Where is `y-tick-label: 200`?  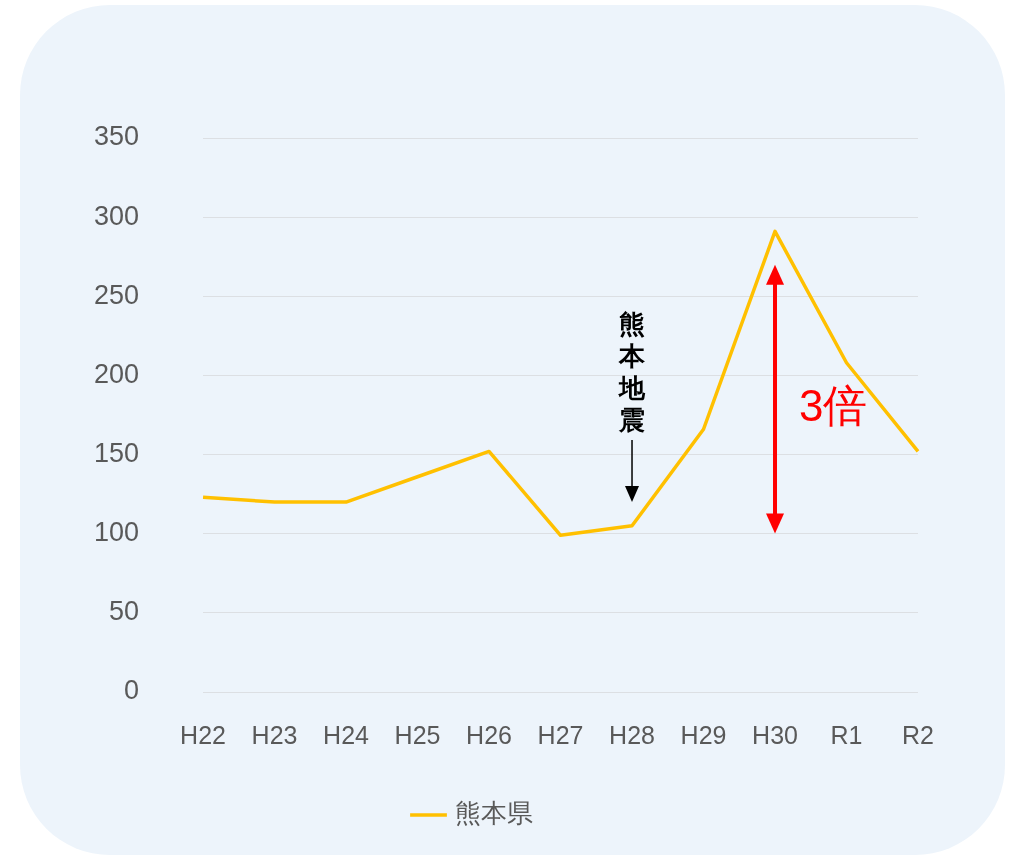 y-tick-label: 200 is located at coordinates (116, 373).